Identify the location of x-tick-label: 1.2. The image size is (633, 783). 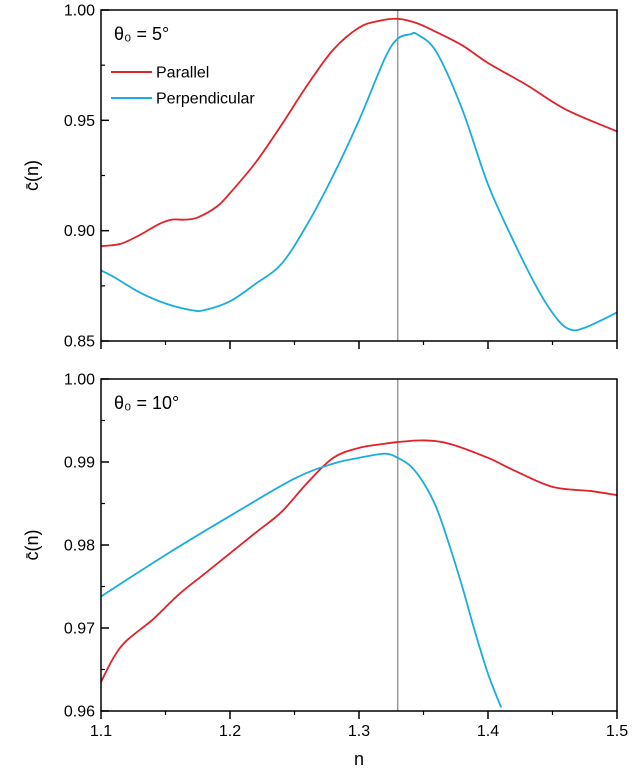
(230, 731).